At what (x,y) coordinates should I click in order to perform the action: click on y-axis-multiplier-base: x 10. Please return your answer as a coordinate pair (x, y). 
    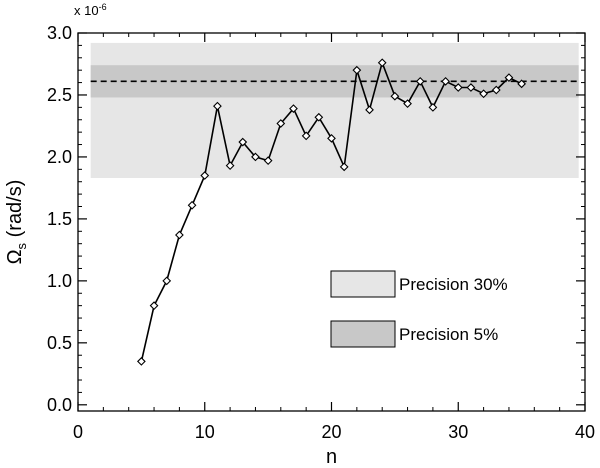
    Looking at the image, I should click on (86, 10).